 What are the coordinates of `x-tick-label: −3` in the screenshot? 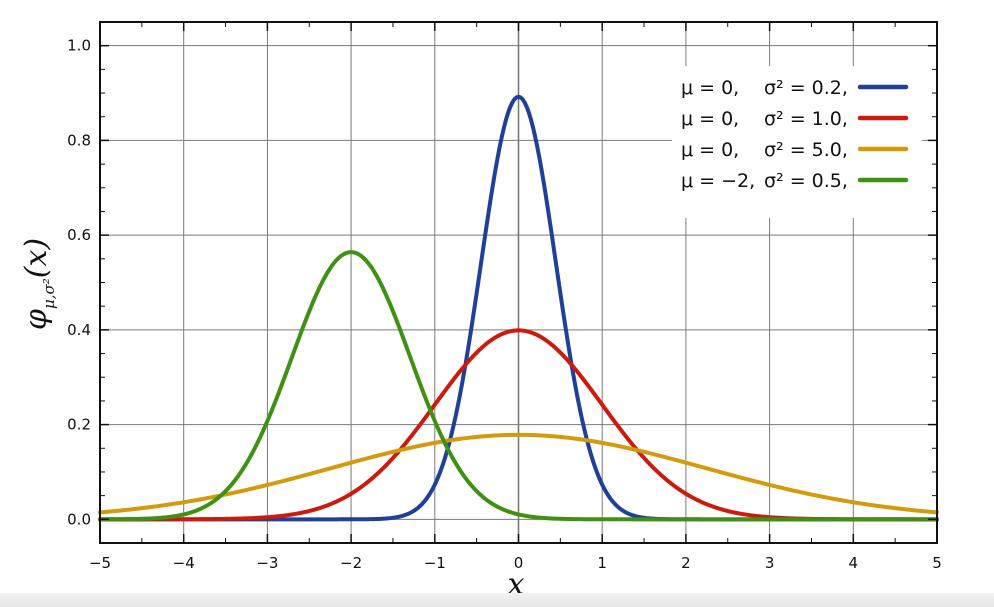 It's located at (267, 563).